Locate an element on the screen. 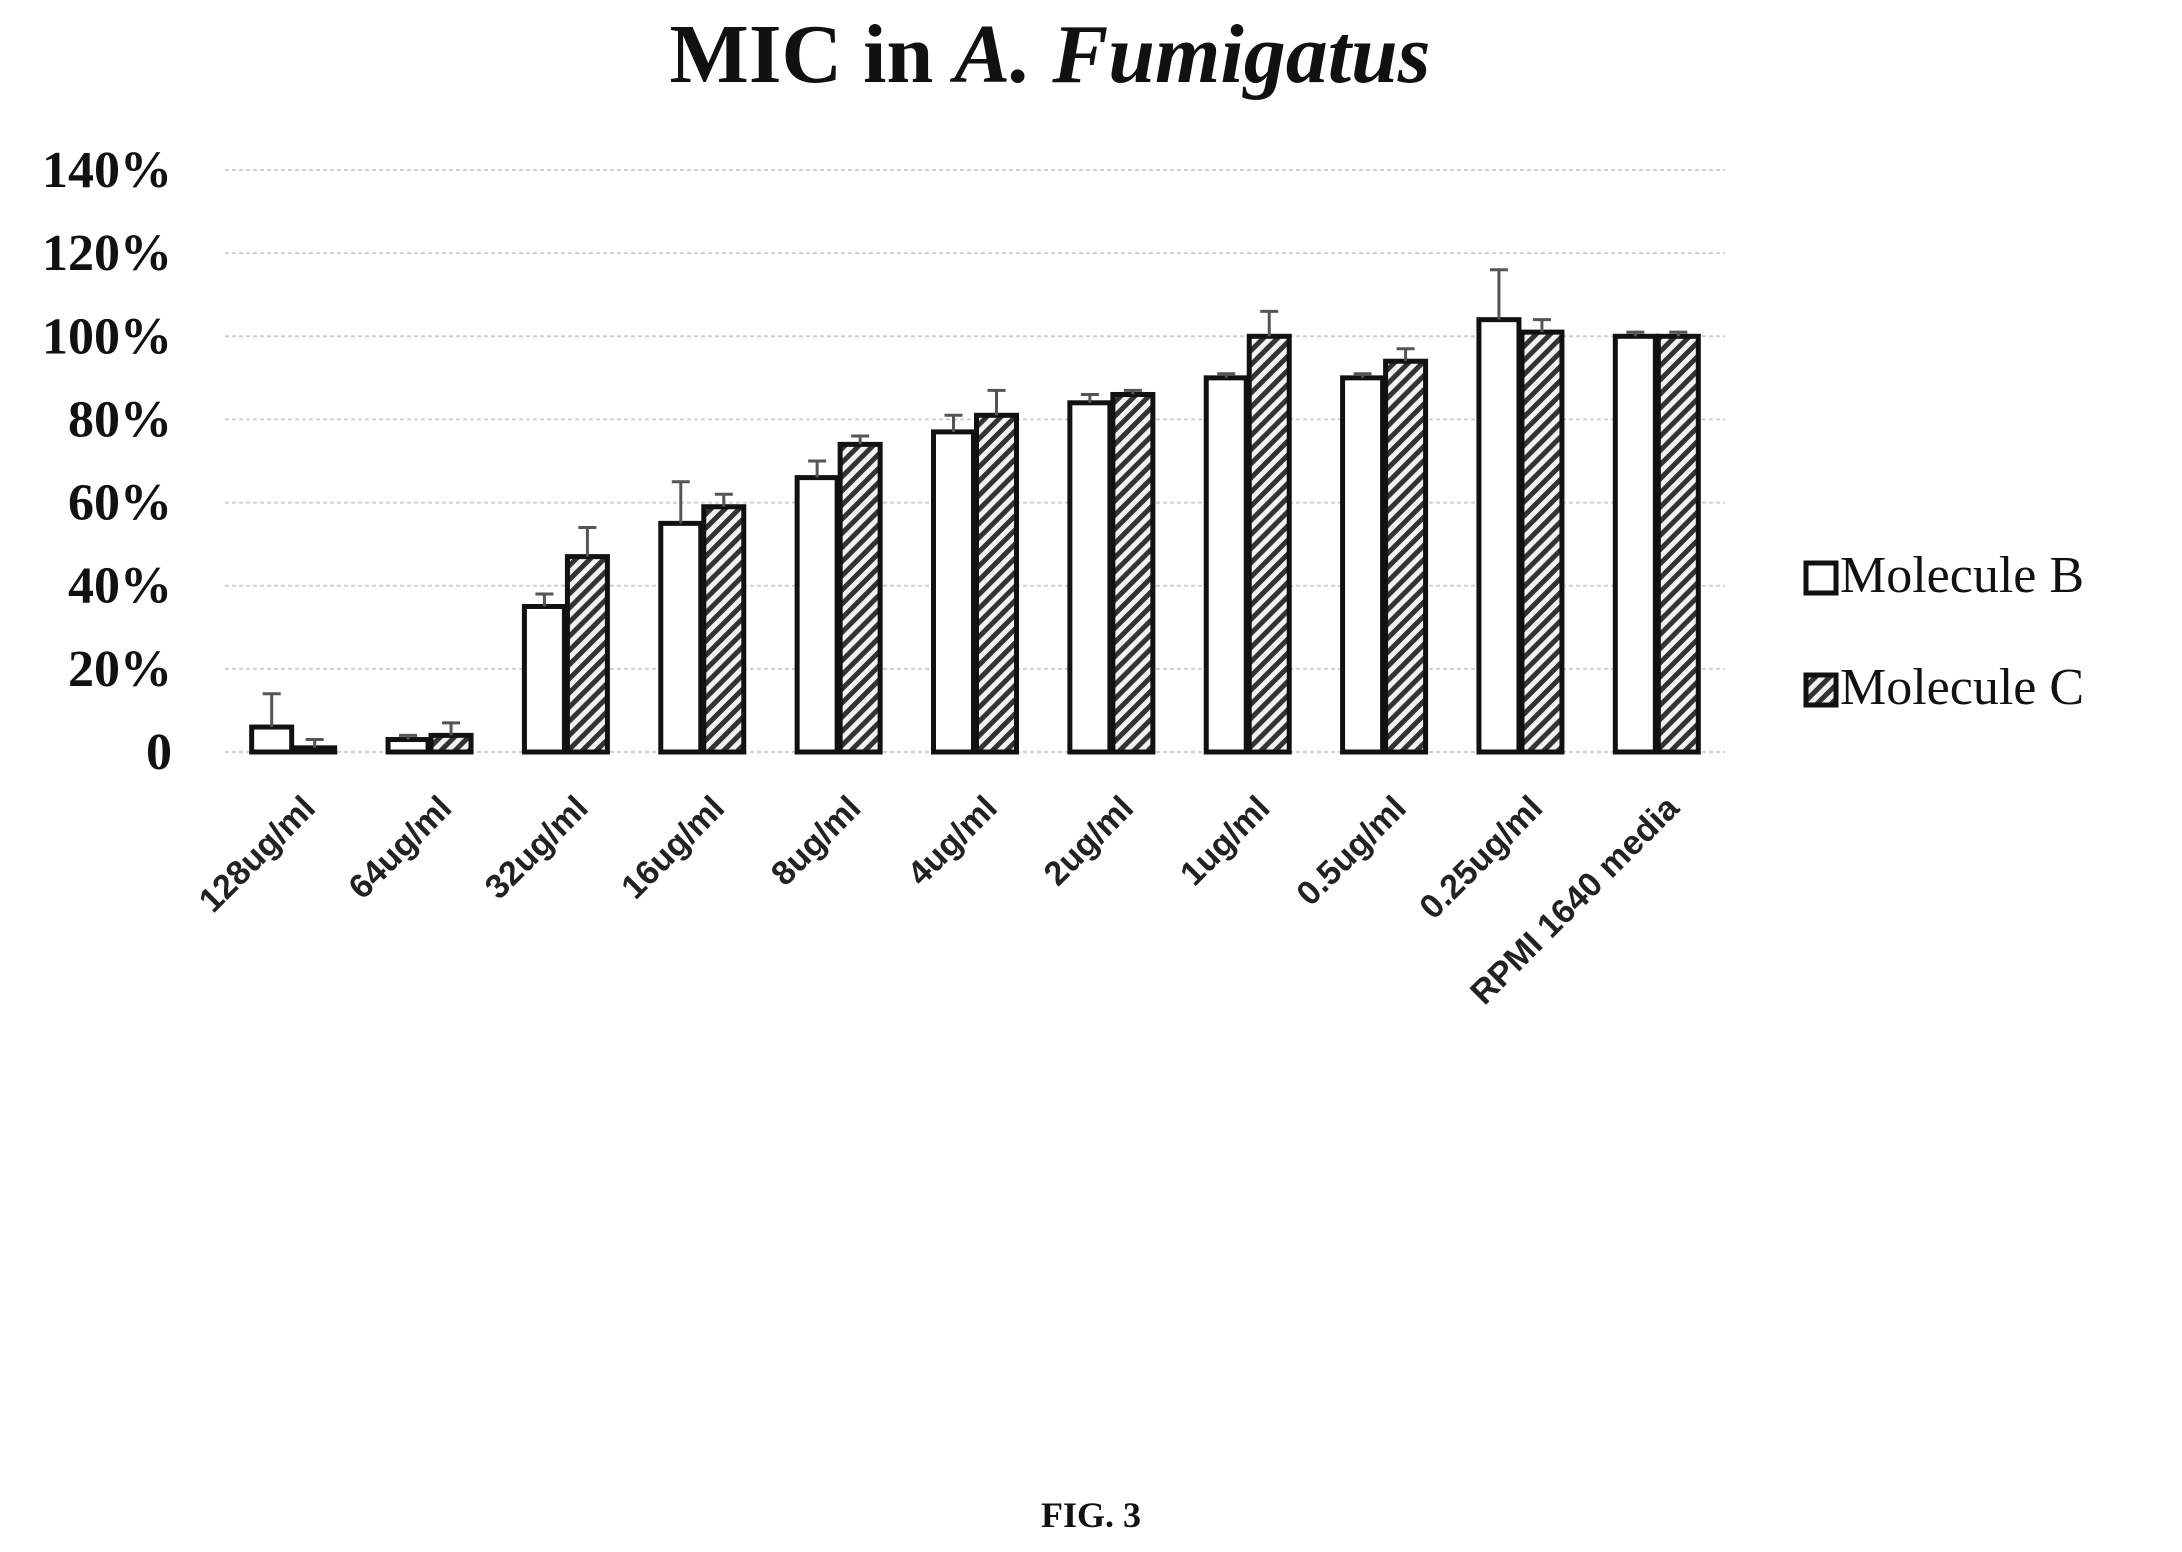 The height and width of the screenshot is (1552, 2182). x-tick-label: 0.25ug/ml is located at coordinates (1481, 858).